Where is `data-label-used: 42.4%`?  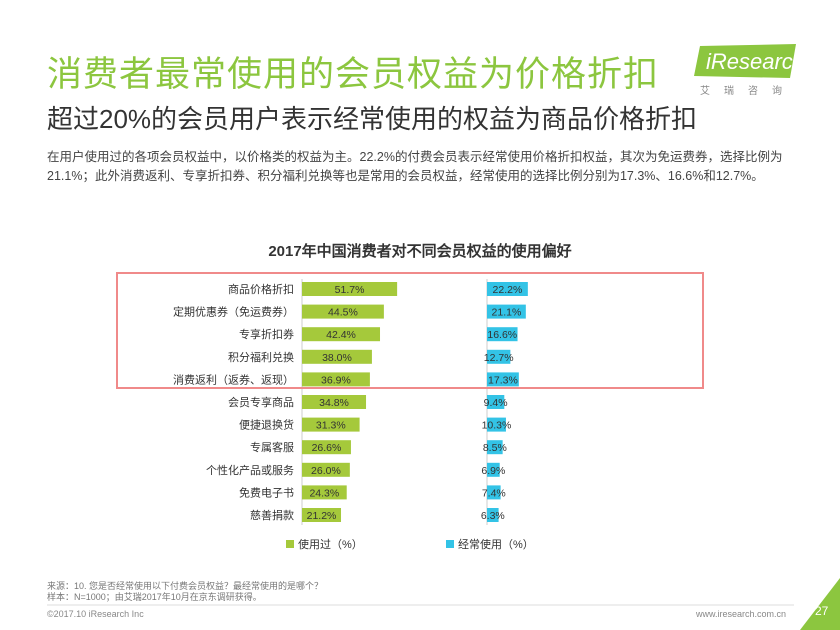 data-label-used: 42.4% is located at coordinates (341, 335).